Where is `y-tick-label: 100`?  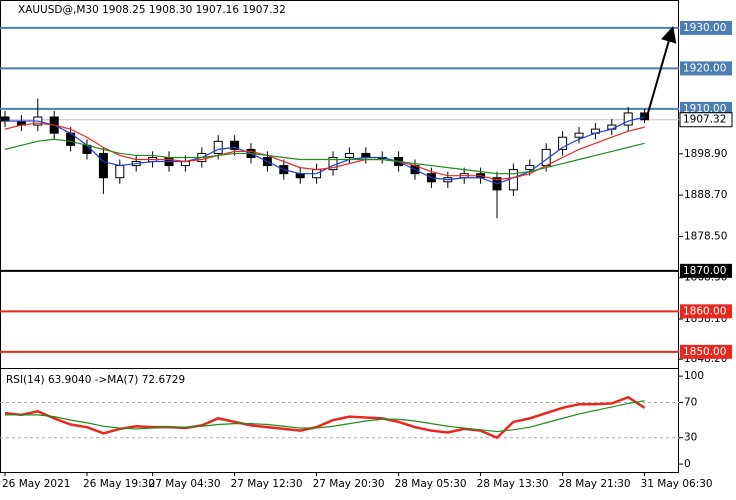
y-tick-label: 100 is located at coordinates (694, 376).